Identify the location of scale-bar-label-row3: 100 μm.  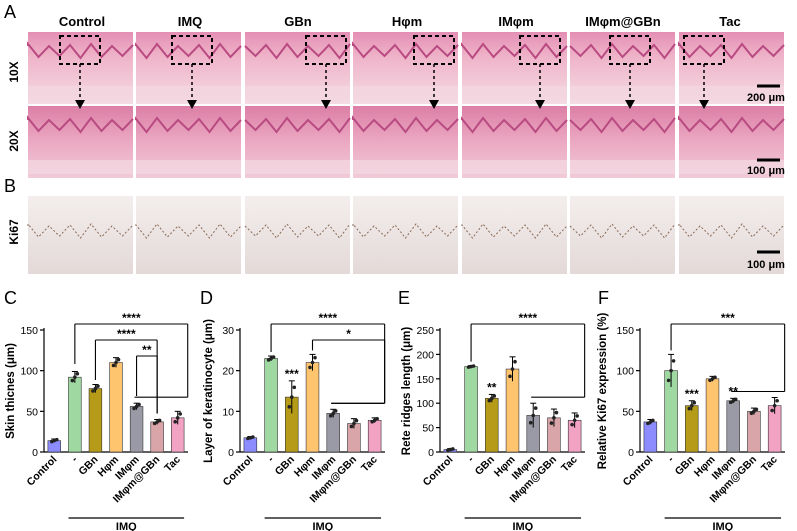
(766, 265).